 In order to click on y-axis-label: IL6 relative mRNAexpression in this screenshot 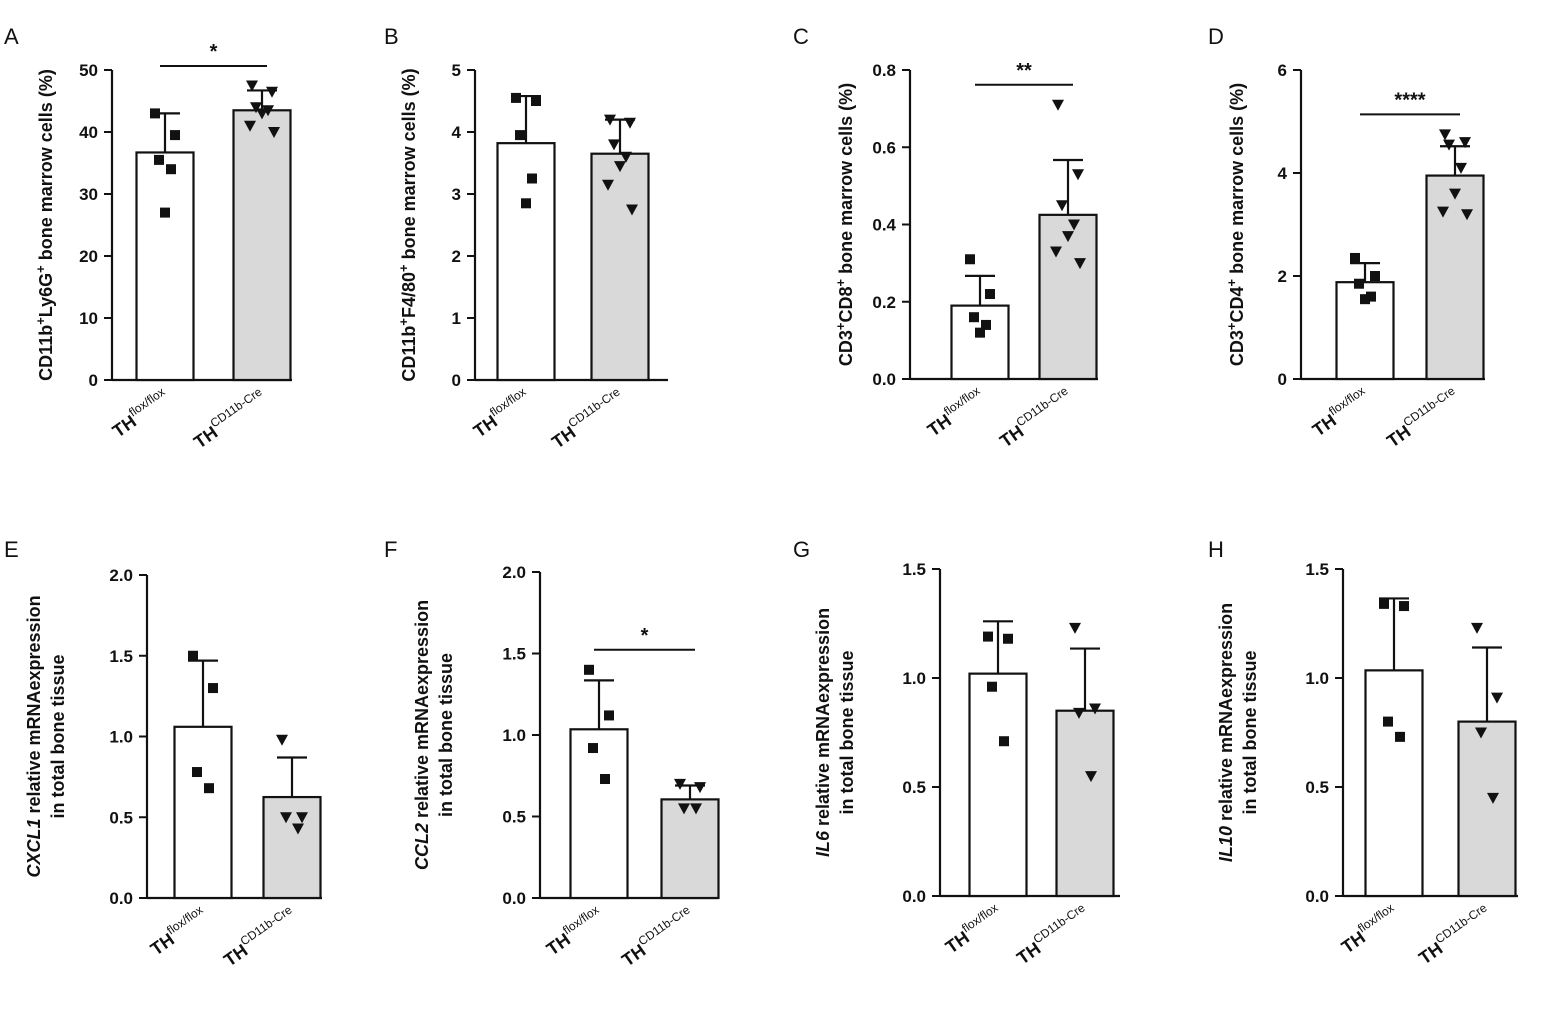, I will do `click(823, 732)`.